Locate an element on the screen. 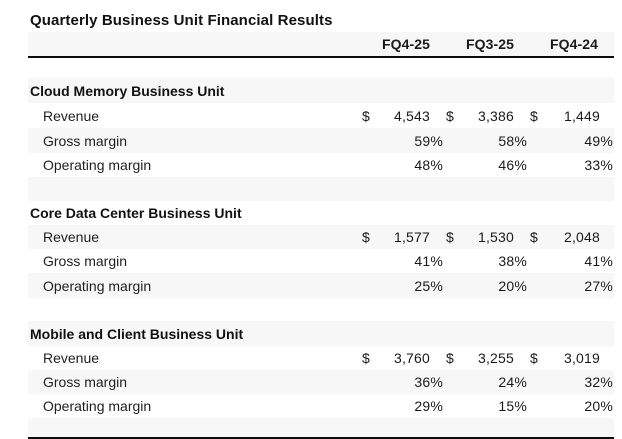 Image resolution: width=622 pixels, height=439 pixels. table-row: Gross margin 59% 58% 49% is located at coordinates (321, 140).